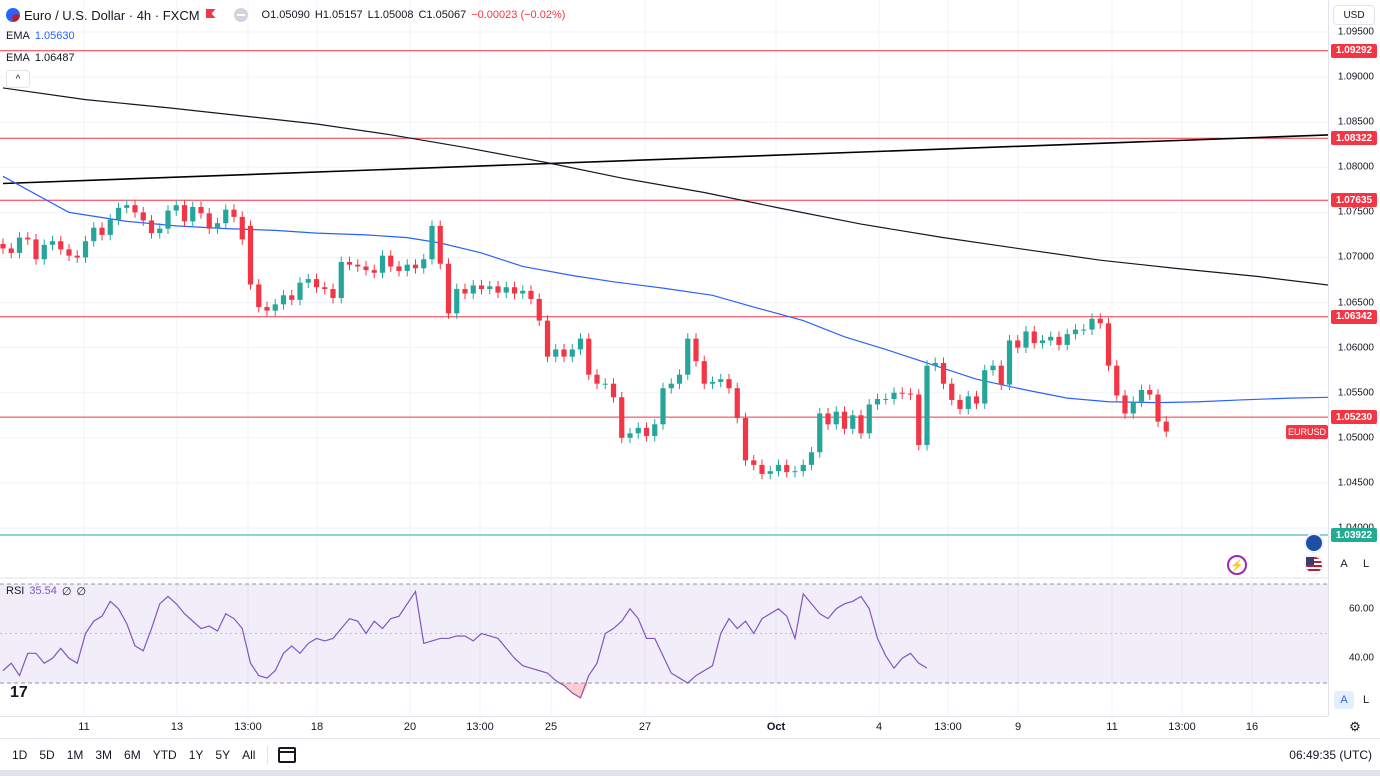  Describe the element at coordinates (1354, 316) in the screenshot. I see `price-level-badge: 1.06342` at that location.